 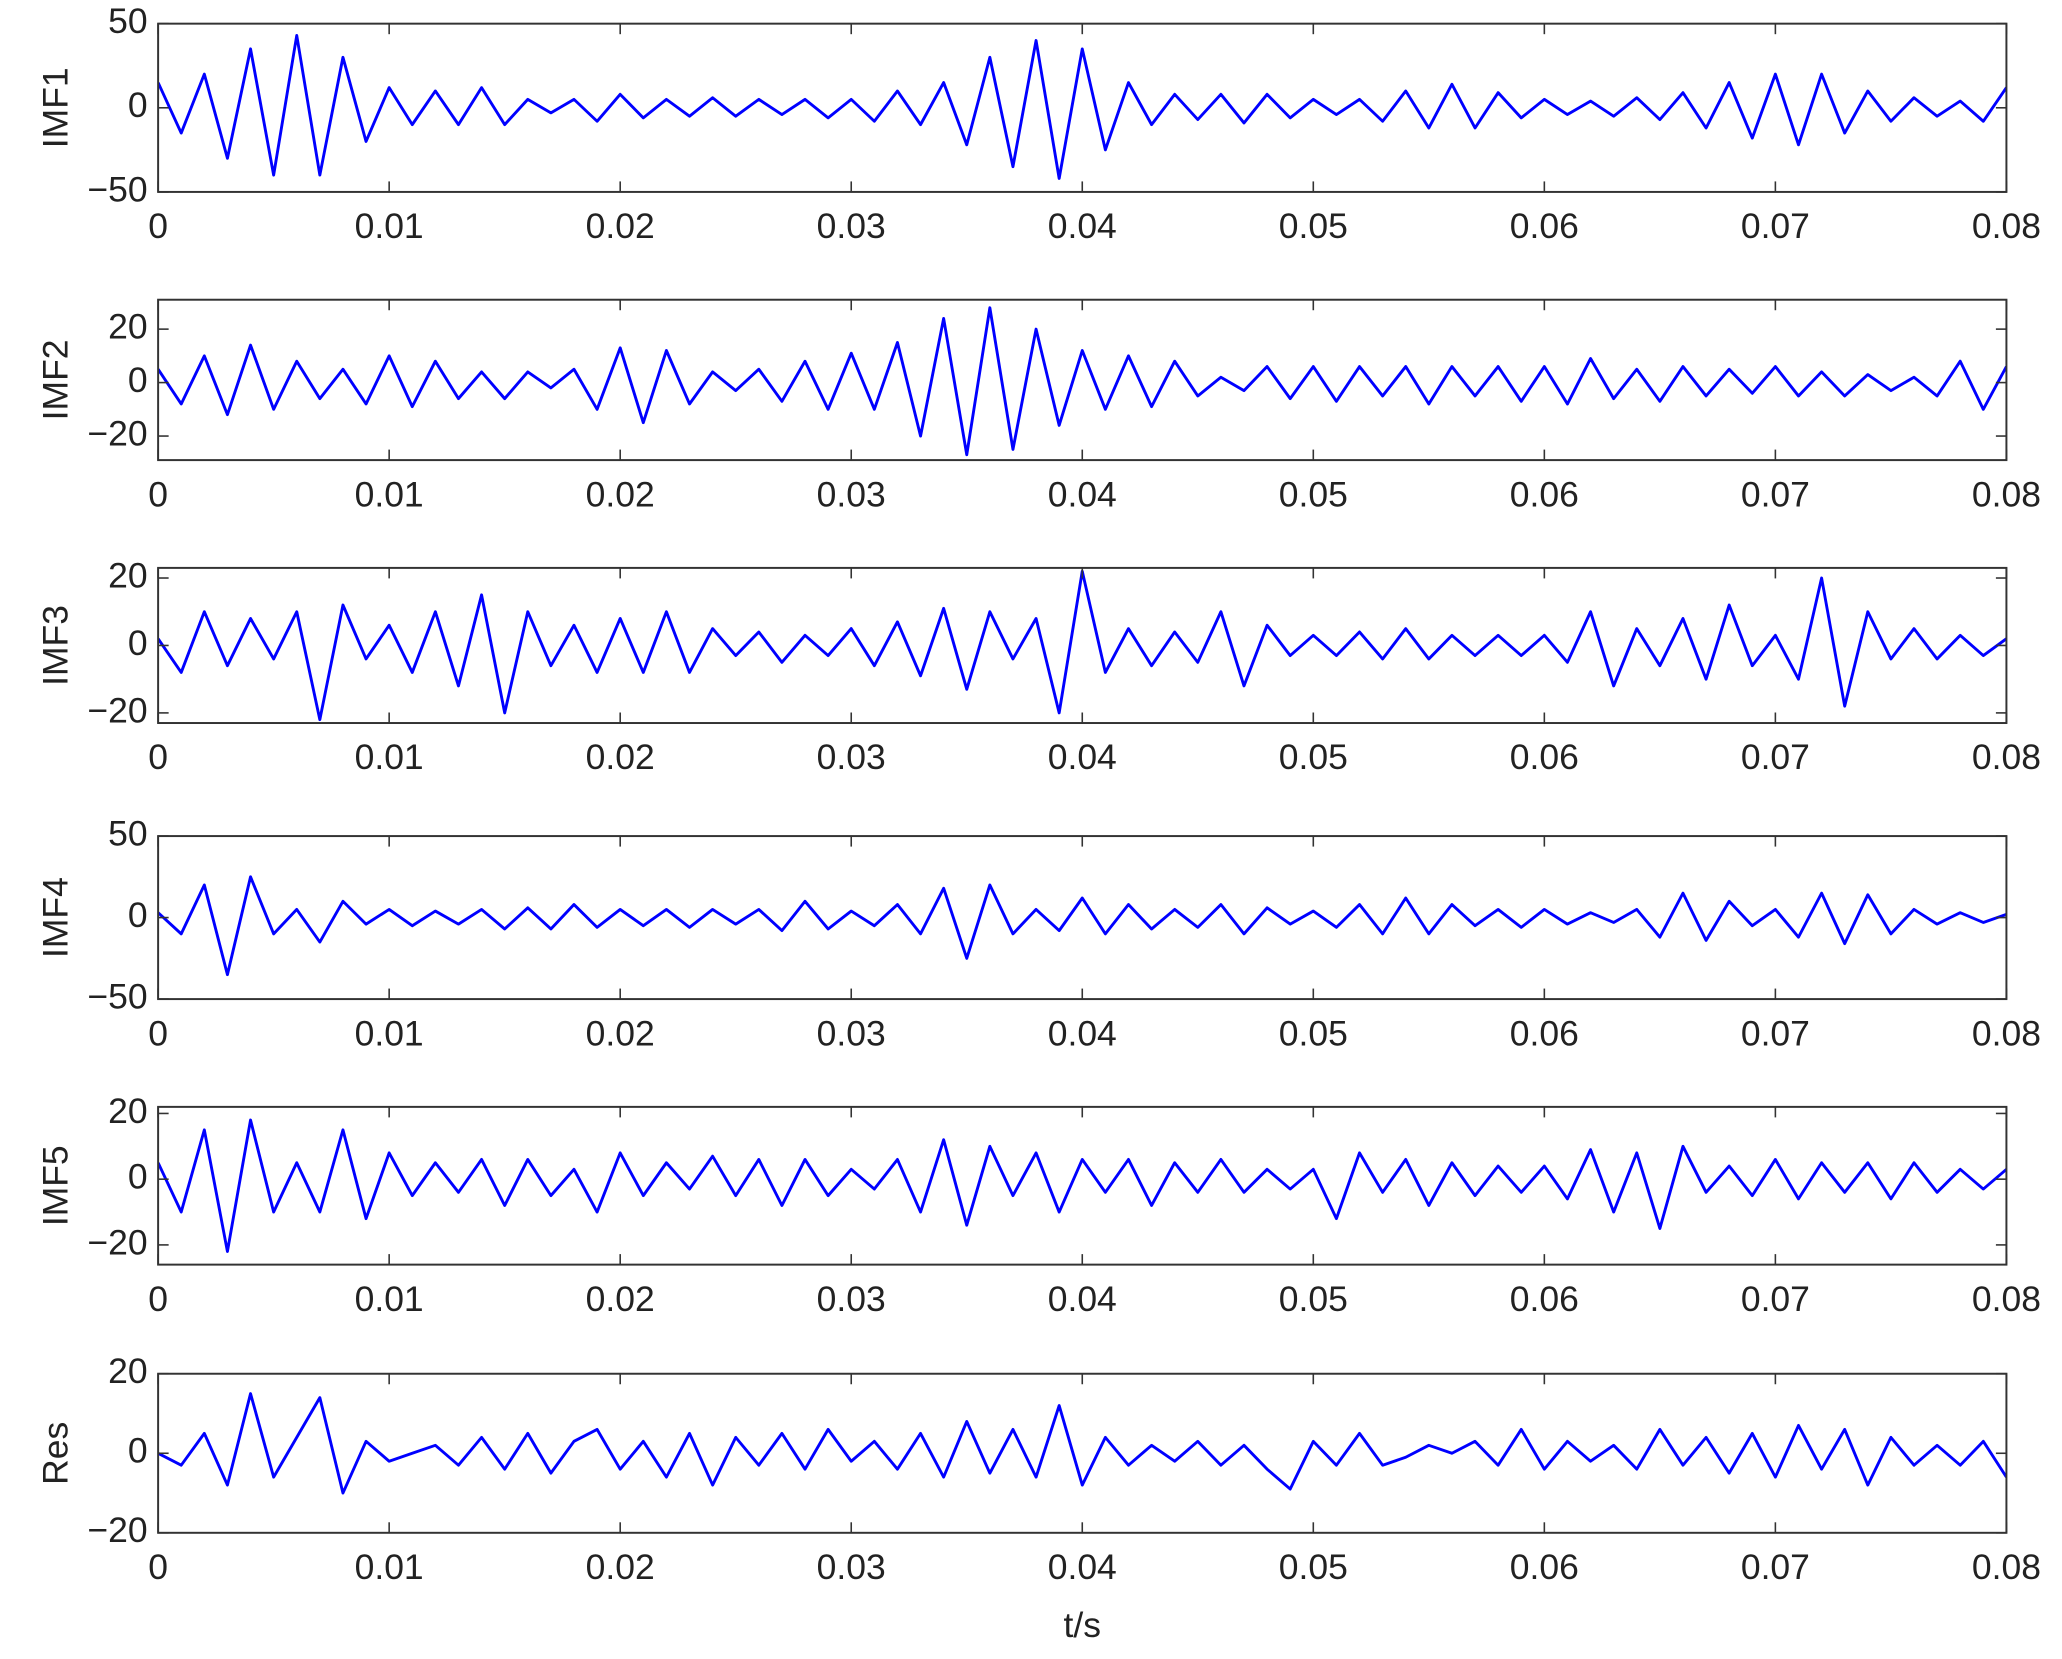 I want to click on y-axis-label: IMF4, so click(x=56, y=917).